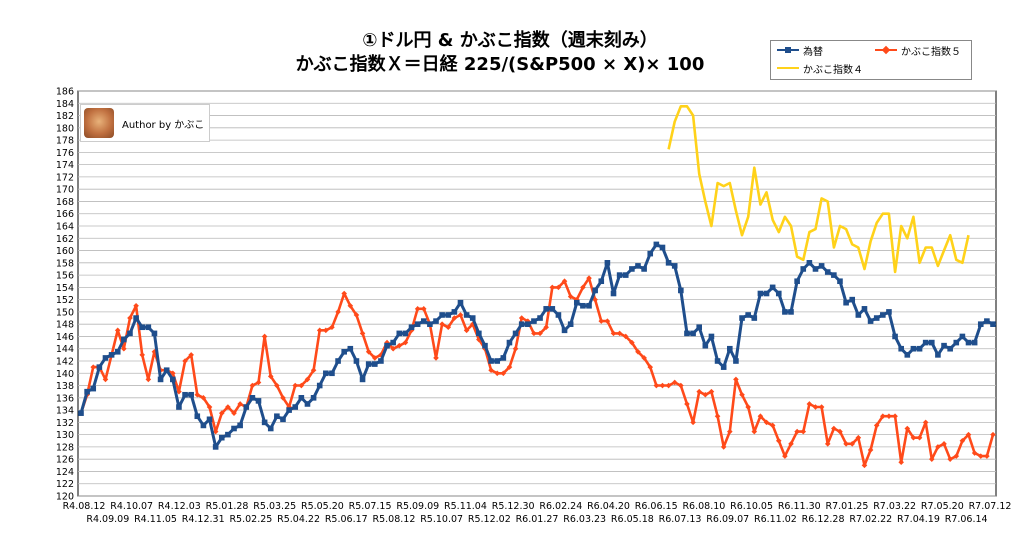 Image resolution: width=1024 pixels, height=534 pixels. Describe the element at coordinates (99, 123) in the screenshot. I see `author-avatar` at that location.